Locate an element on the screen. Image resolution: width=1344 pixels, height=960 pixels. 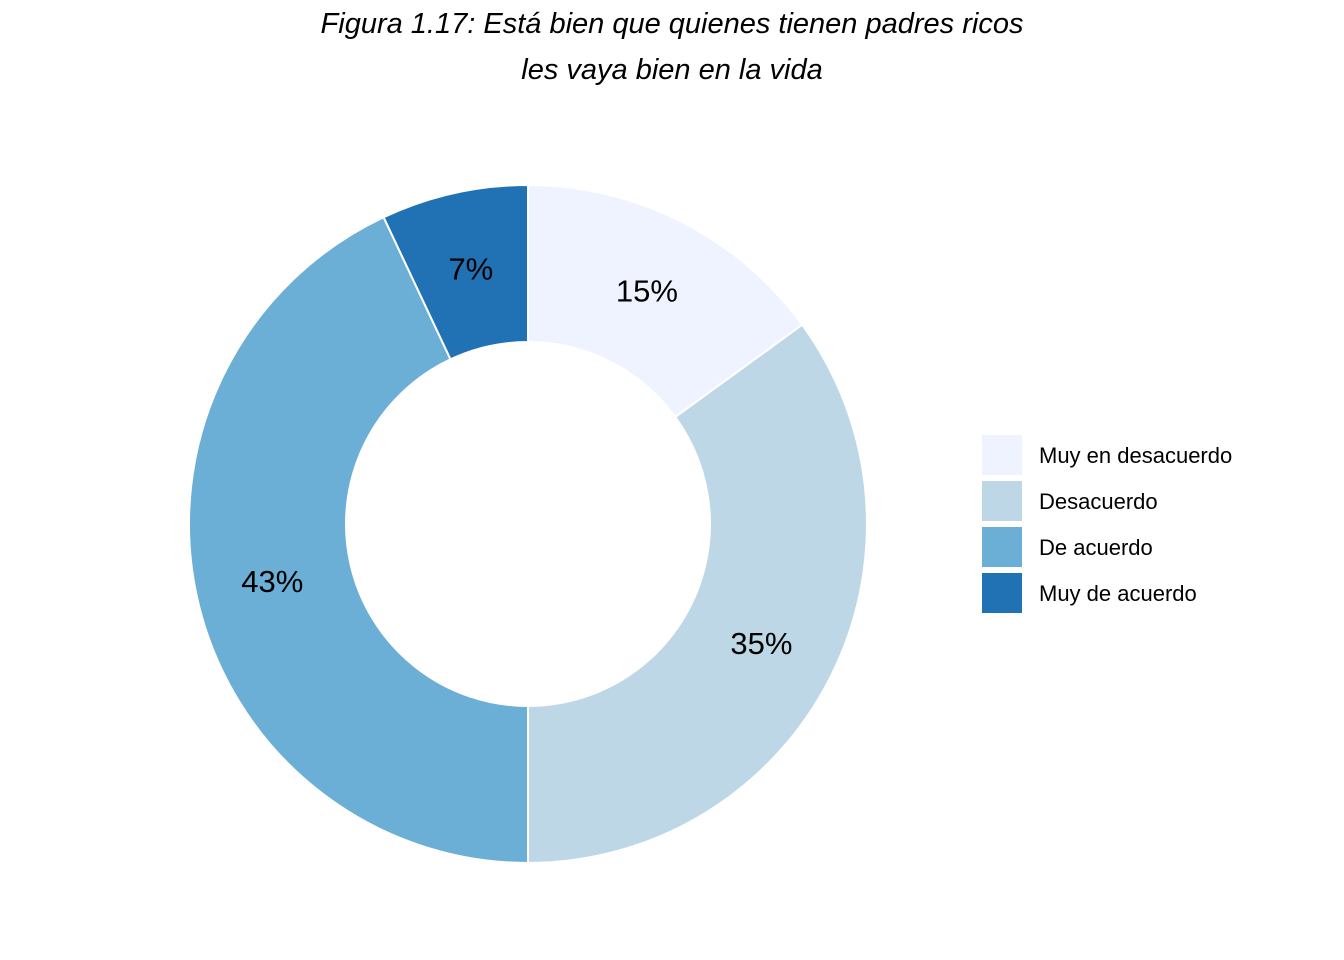
slice-muy-en-desacuerdo is located at coordinates (665, 301).